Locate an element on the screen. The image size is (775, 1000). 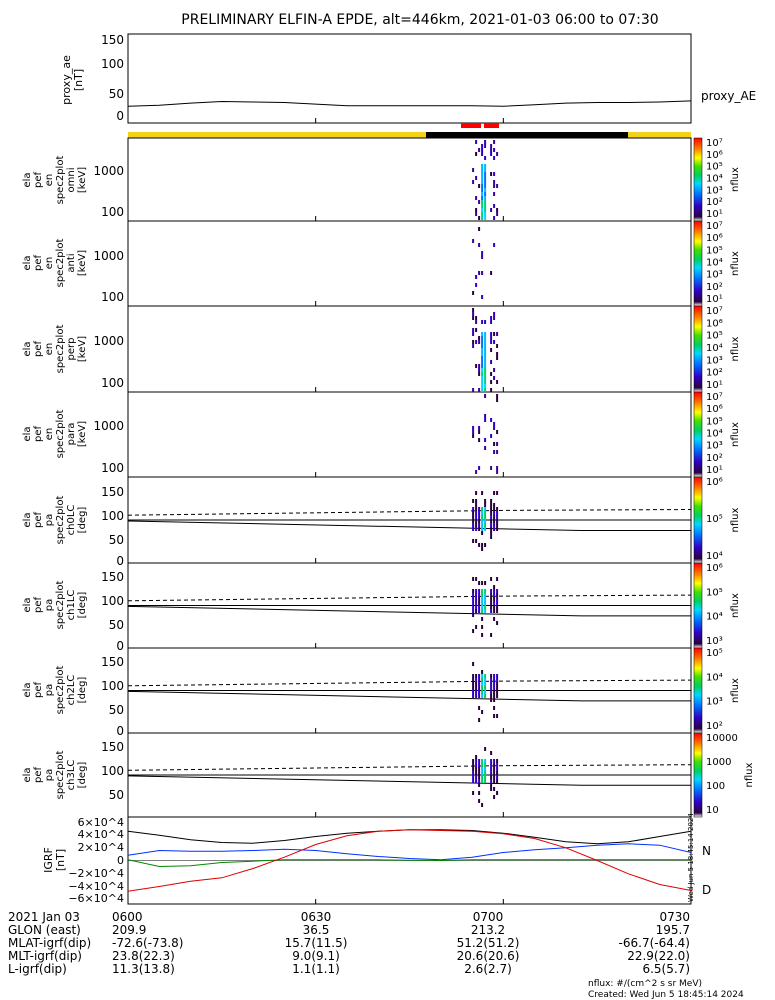
perp-spectrogram-panel: ela pef en spec2plot perp [keV] 1000 100 is located at coordinates (357, 349).